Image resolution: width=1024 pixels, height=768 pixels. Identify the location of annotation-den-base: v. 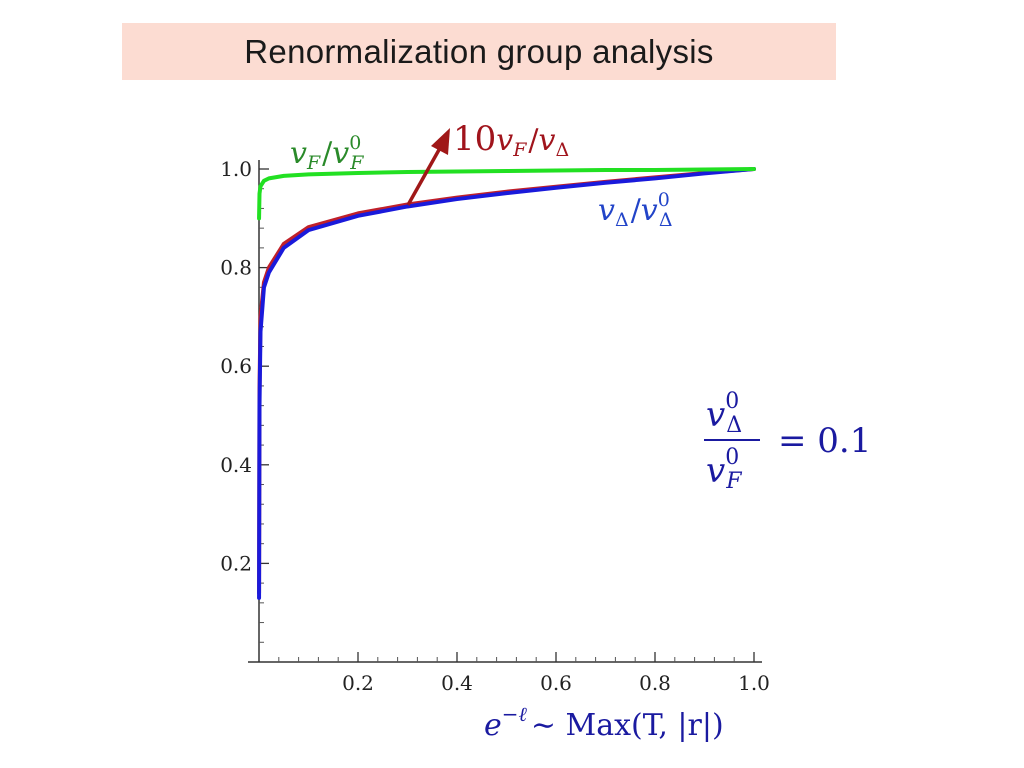
(715, 471).